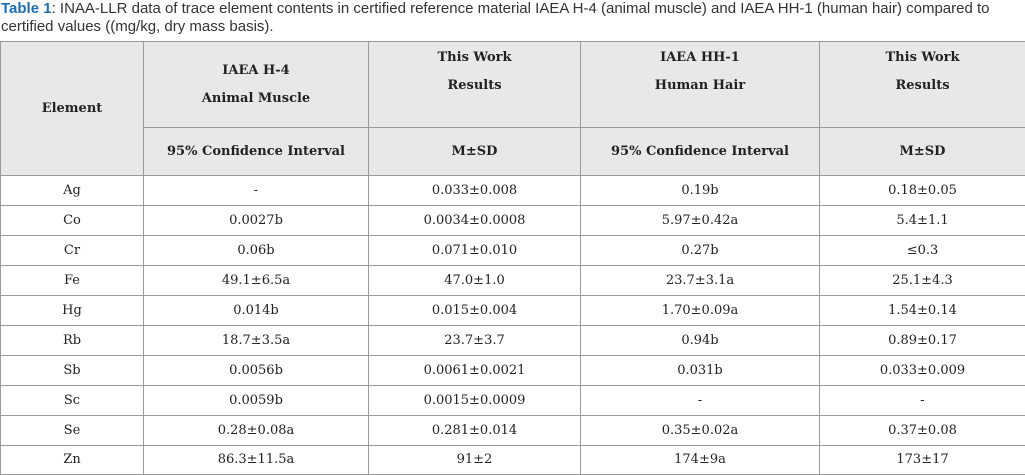 This screenshot has height=475, width=1025. I want to click on cell-h4-ci: 0.0027b, so click(256, 221).